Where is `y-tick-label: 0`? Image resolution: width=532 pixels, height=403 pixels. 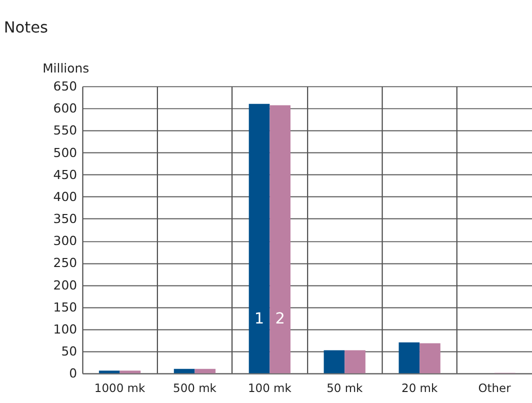
y-tick-label: 0 is located at coordinates (73, 373).